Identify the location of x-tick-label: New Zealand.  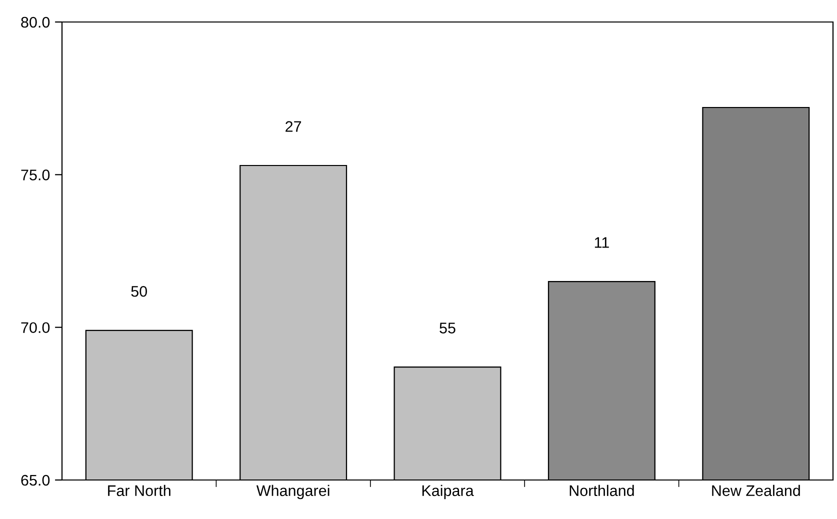
(756, 490).